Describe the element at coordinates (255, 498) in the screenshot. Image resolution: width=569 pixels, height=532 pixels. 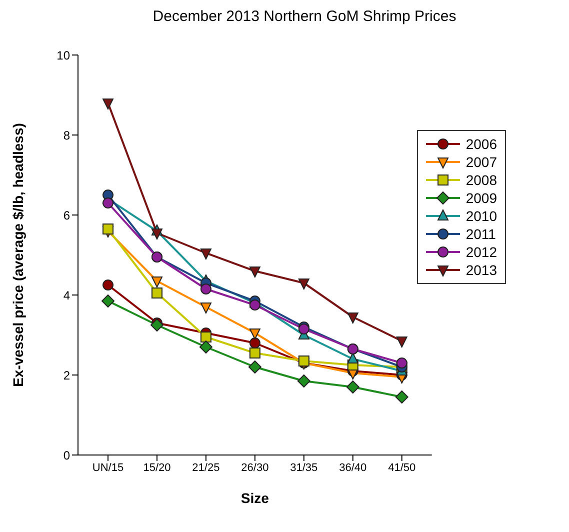
I see `x-axis-title: Size` at that location.